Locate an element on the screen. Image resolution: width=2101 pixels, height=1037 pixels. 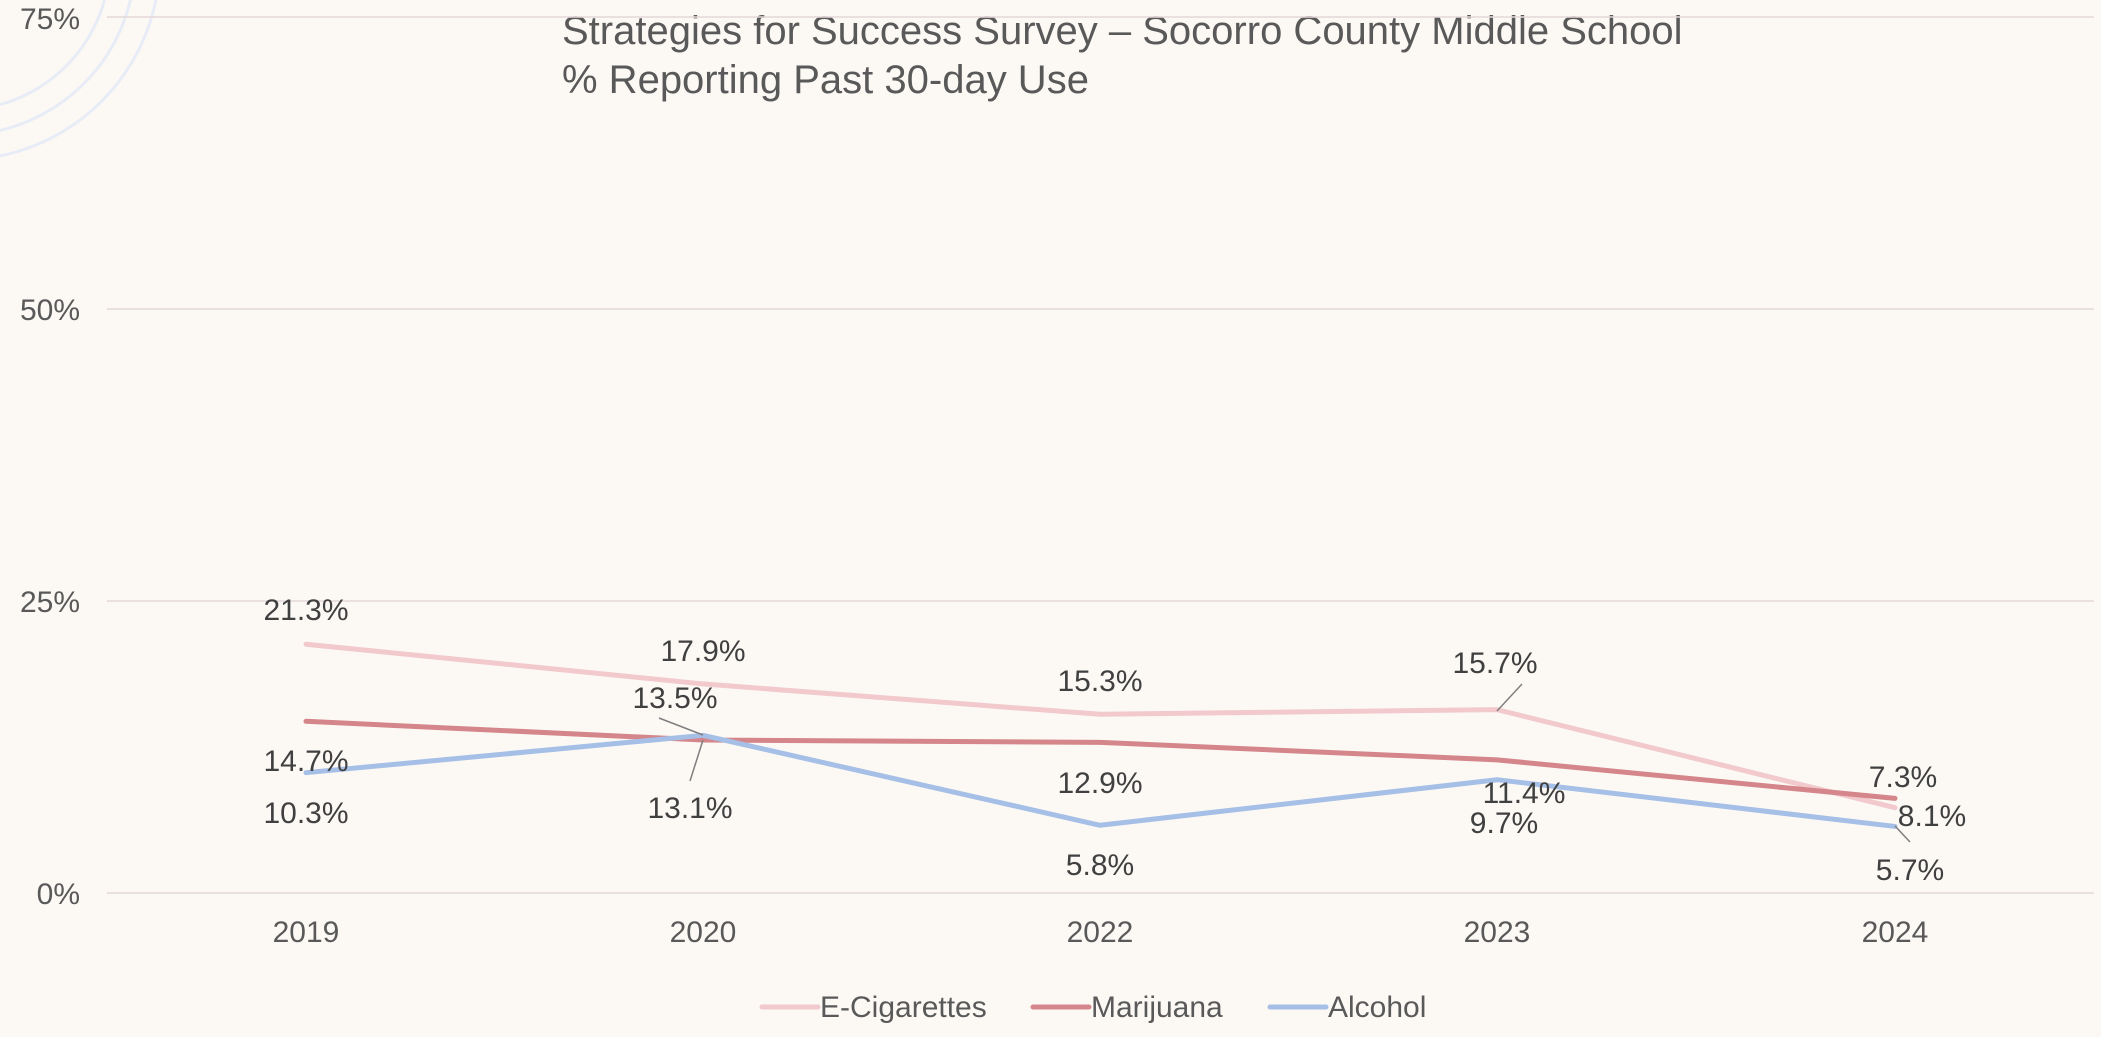
data-label: 5.7% is located at coordinates (1910, 870).